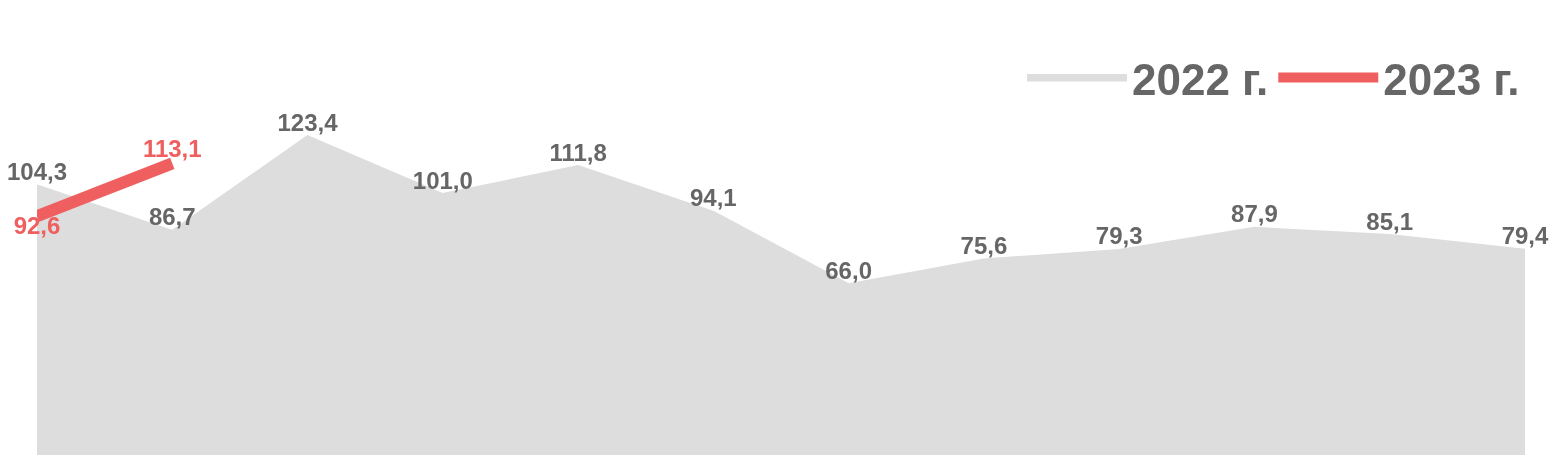  Describe the element at coordinates (1451, 79) in the screenshot. I see `legend-label: 2023 г.` at that location.